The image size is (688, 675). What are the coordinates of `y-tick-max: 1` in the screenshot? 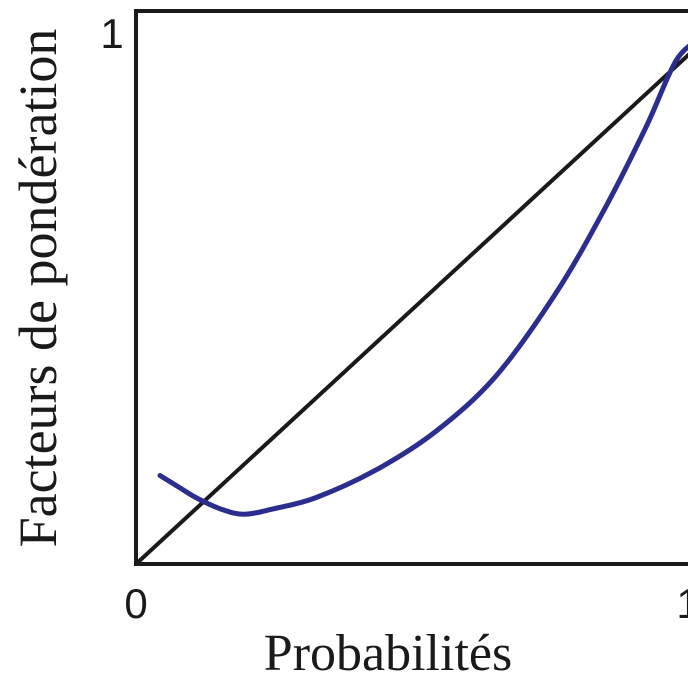 It's located at (111, 33).